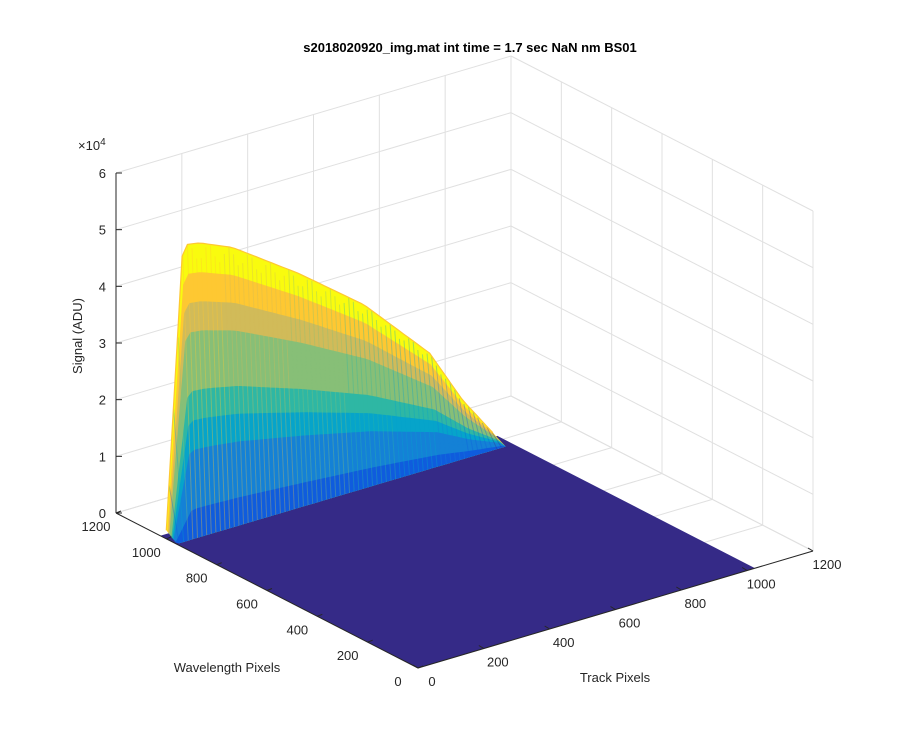  I want to click on peak-band, so click(340, 494).